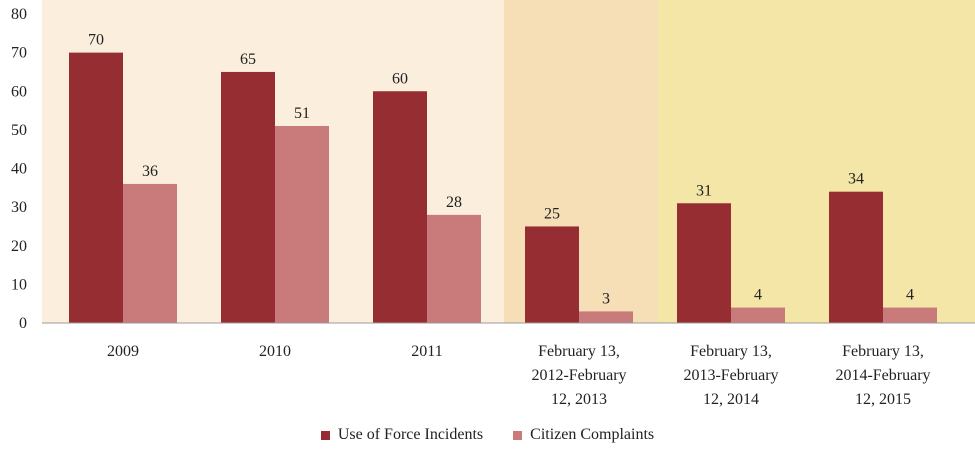  I want to click on x-tick-label: 12, 2013, so click(579, 399).